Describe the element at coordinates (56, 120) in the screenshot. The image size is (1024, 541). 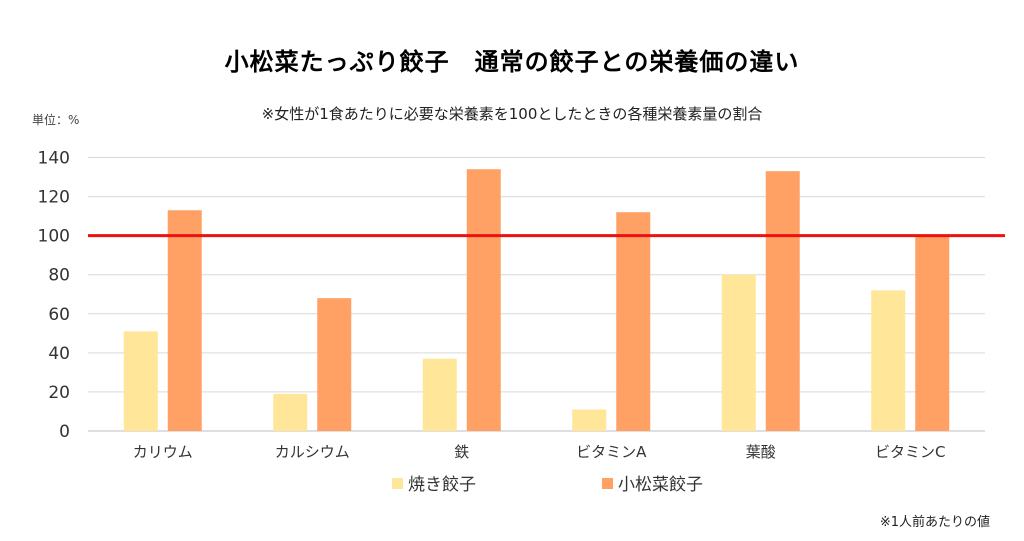
I see `unit-label: 単位：%` at that location.